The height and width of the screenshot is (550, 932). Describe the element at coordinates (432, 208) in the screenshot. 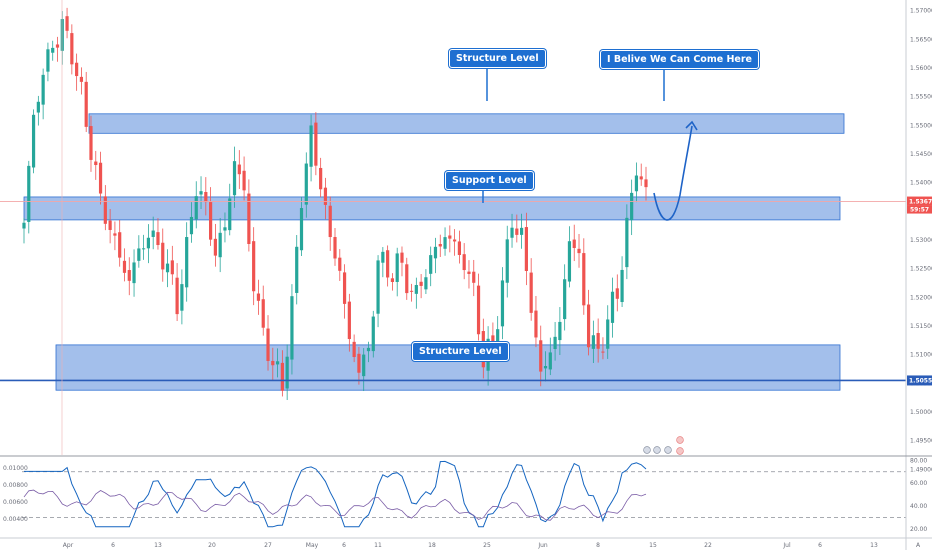

I see `support-zone` at that location.